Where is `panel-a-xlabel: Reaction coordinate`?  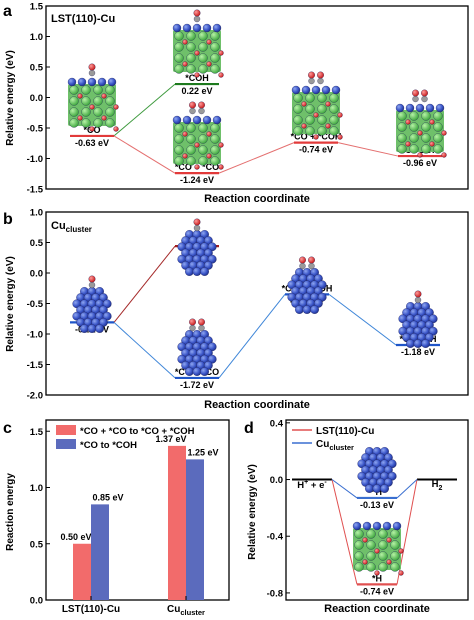 panel-a-xlabel: Reaction coordinate is located at coordinates (257, 199).